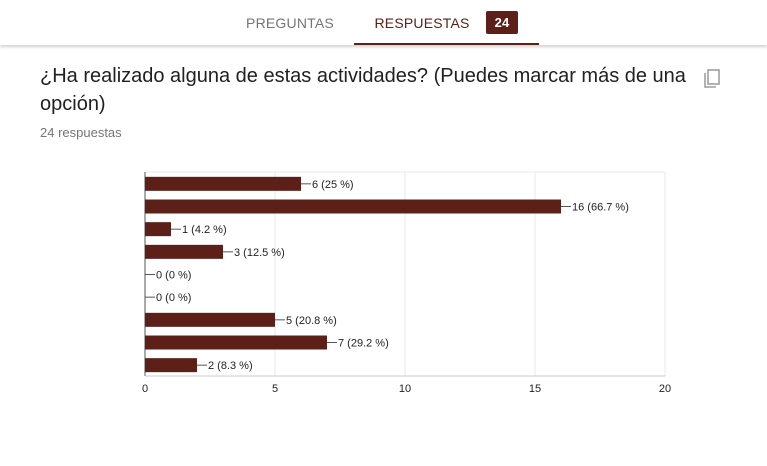 The width and height of the screenshot is (767, 466). Describe the element at coordinates (422, 22) in the screenshot. I see `tab-respuestas-label: RESPUESTAS` at that location.